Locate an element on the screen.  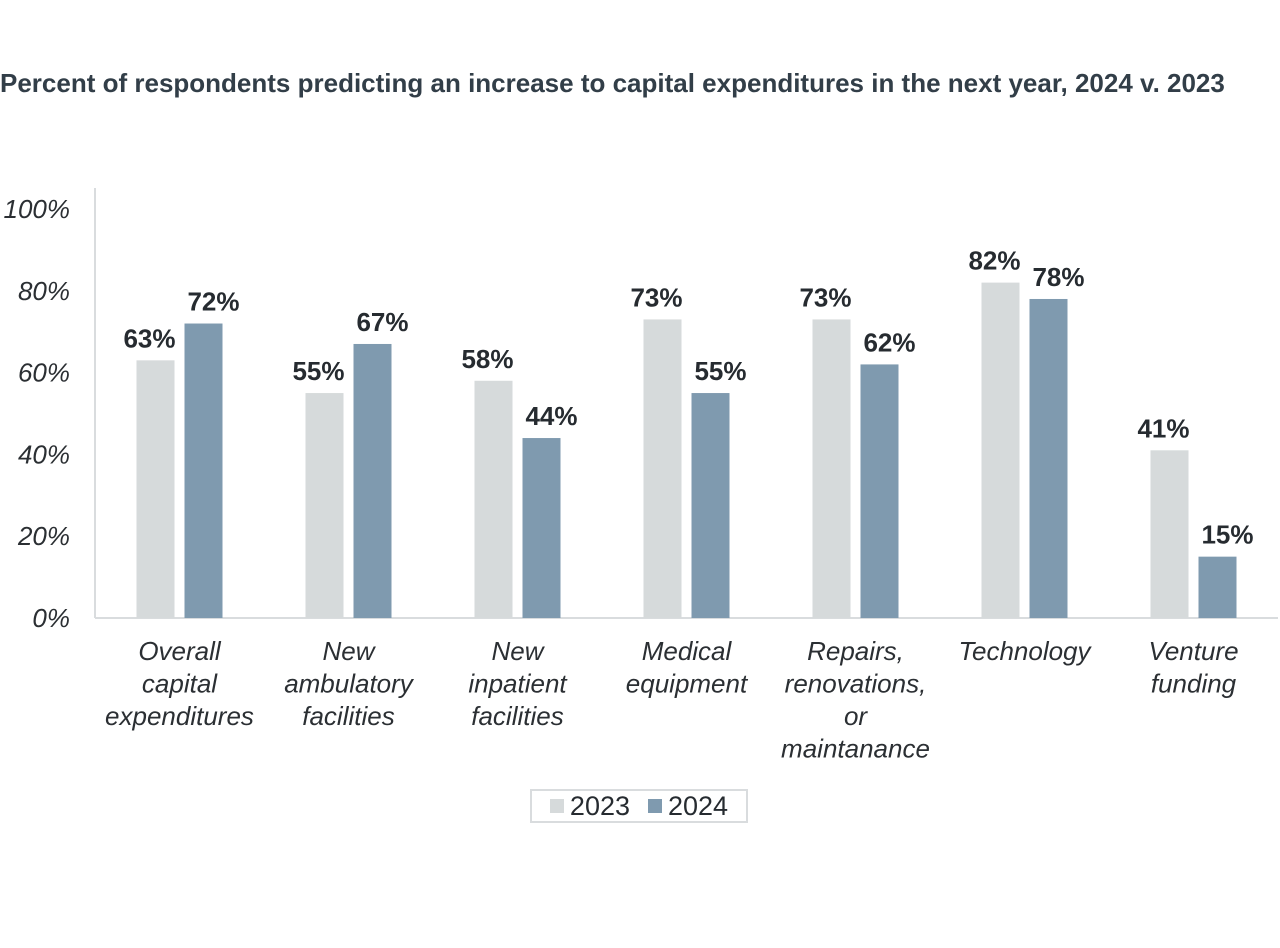
category-label-line: Repairs, is located at coordinates (855, 651).